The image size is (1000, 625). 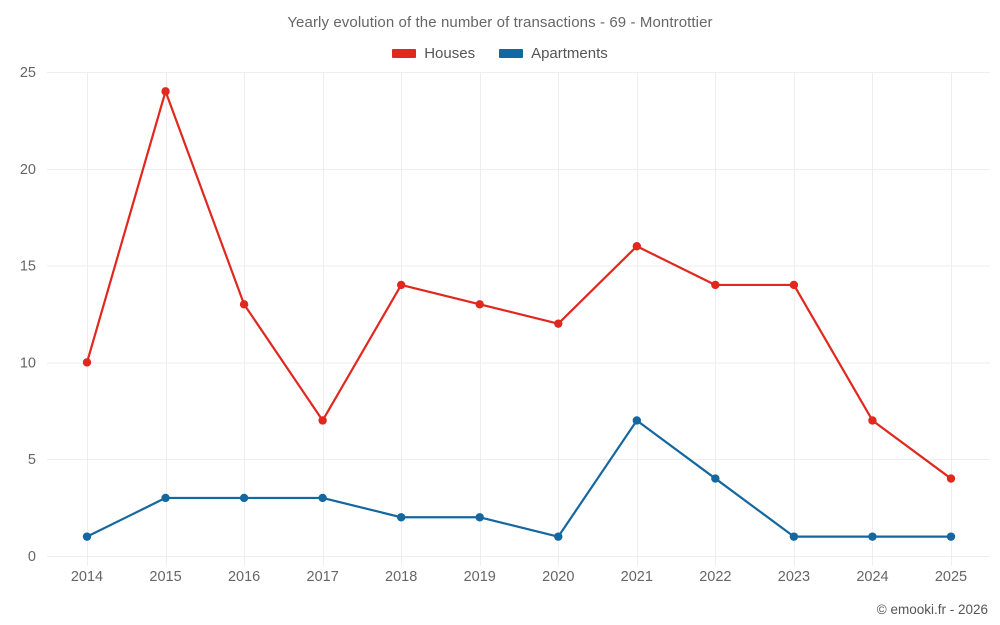 I want to click on x-tick-label: 2022, so click(x=715, y=577).